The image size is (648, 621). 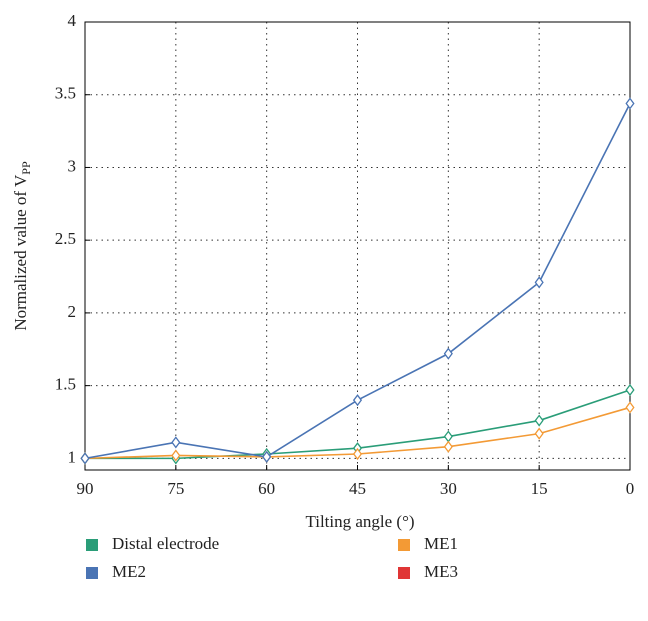 I want to click on y-tick-label: 3, so click(x=72, y=165).